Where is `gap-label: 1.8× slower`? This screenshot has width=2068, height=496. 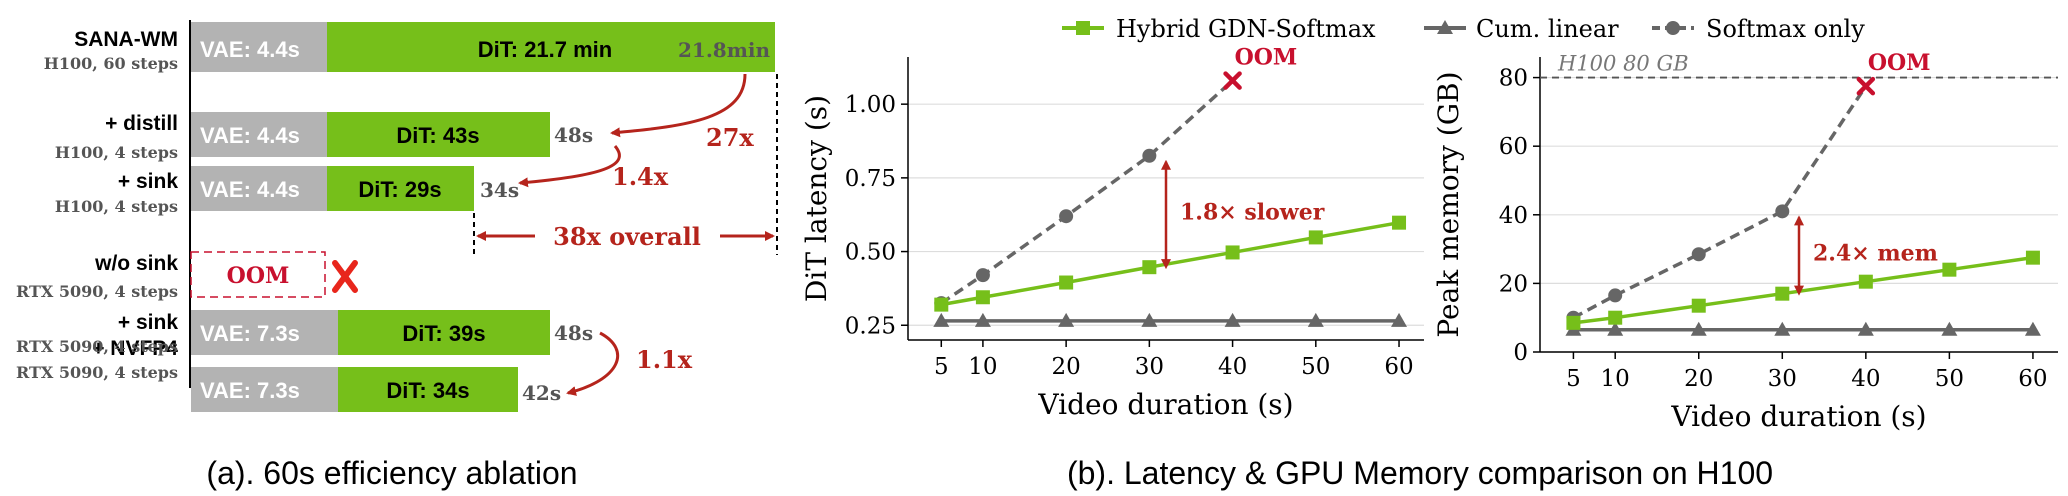 gap-label: 1.8× slower is located at coordinates (1252, 212).